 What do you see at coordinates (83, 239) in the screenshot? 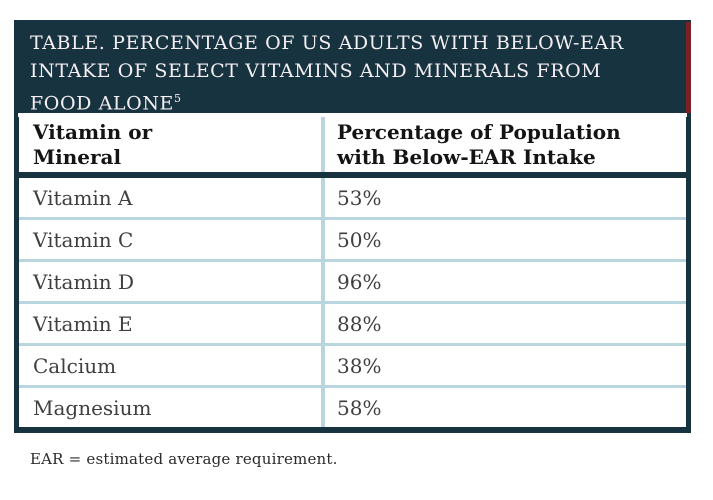
I see `nutrient-value: Vitamin C` at bounding box center [83, 239].